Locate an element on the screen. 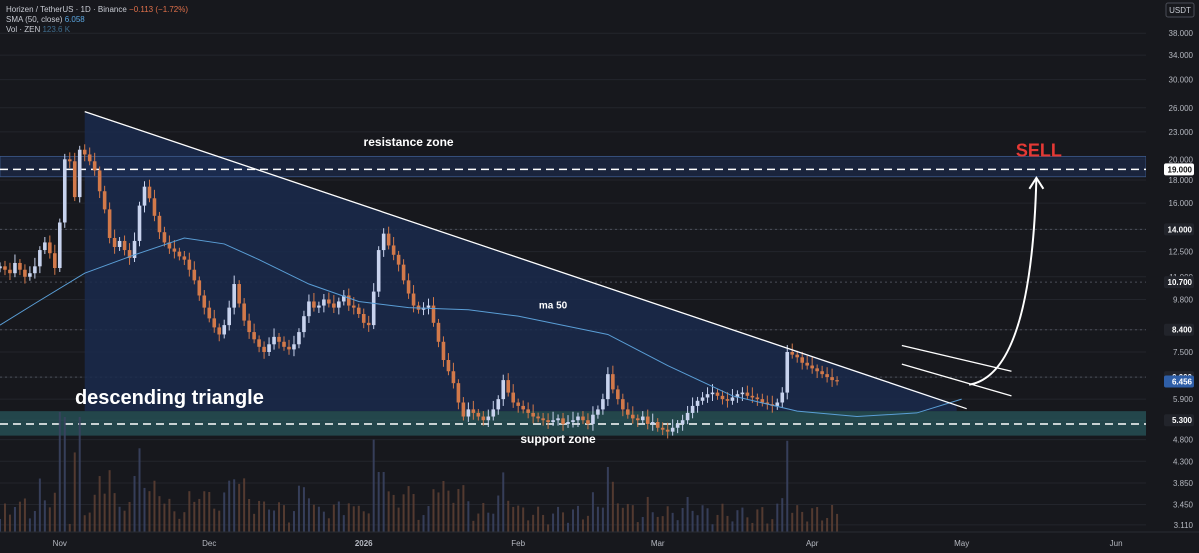 This screenshot has width=1199, height=553. price-tick-label: 16.000 is located at coordinates (1181, 203).